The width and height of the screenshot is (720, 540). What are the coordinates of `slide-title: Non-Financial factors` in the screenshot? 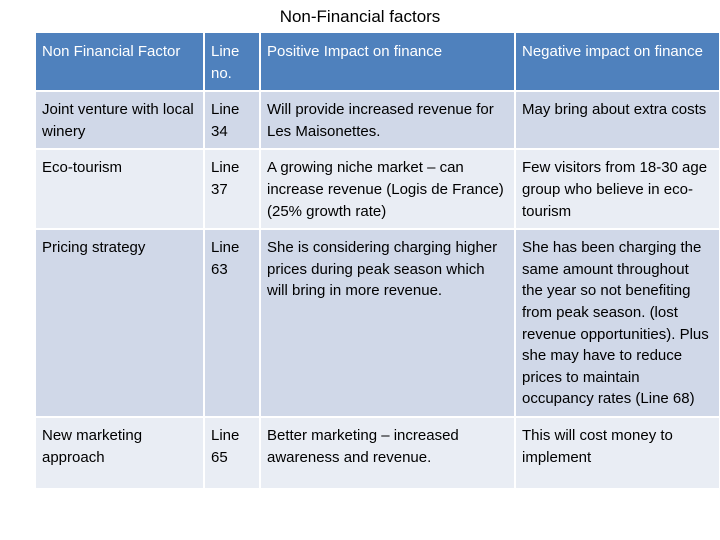 It's located at (360, 16).